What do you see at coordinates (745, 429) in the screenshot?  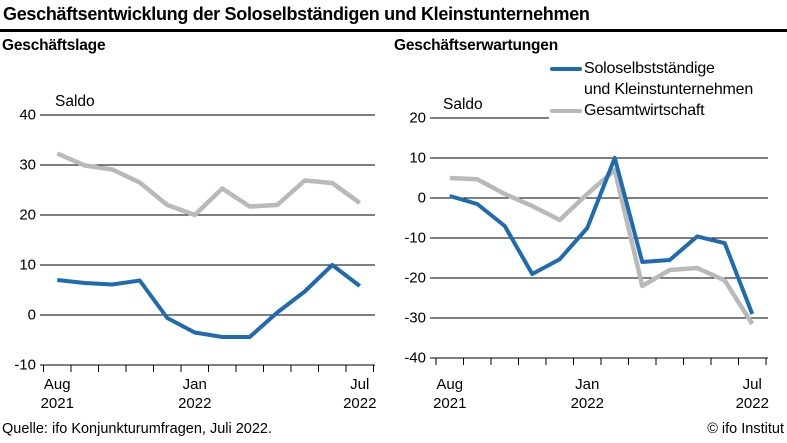 I see `copyright-note: © ifo Institut` at bounding box center [745, 429].